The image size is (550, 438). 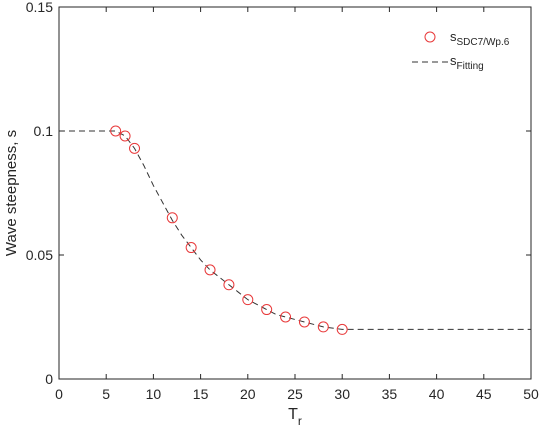 I want to click on y-tick-label: 0.15, so click(x=39, y=7).